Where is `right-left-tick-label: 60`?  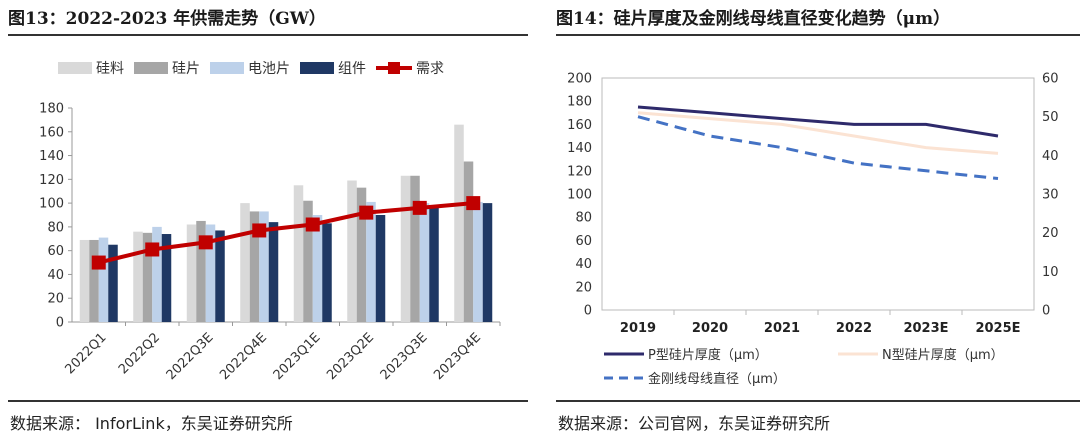
right-left-tick-label: 60 is located at coordinates (583, 241).